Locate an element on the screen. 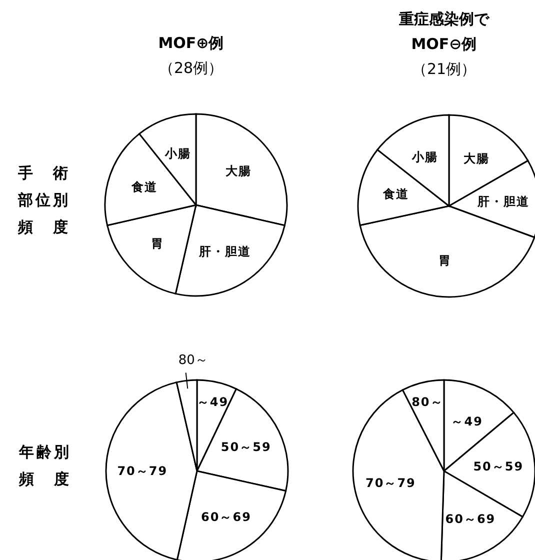 Image resolution: width=535 pixels, height=560 pixels. chart-subtitle: （21例） is located at coordinates (444, 69).